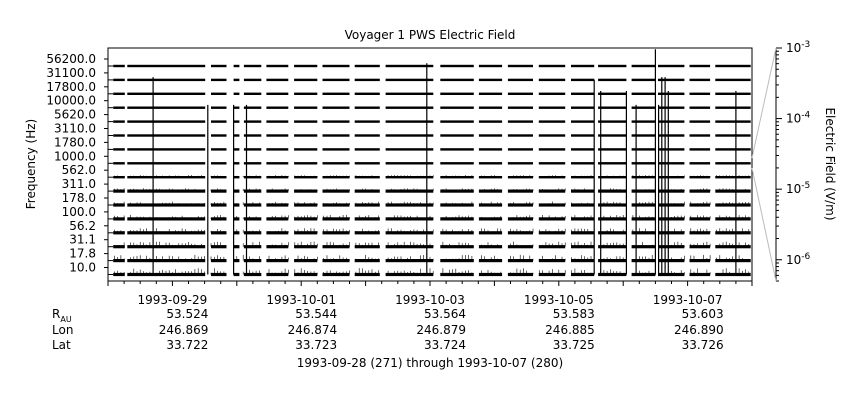 The width and height of the screenshot is (860, 400). I want to click on ephemeris-value-r: 53.564, so click(445, 314).